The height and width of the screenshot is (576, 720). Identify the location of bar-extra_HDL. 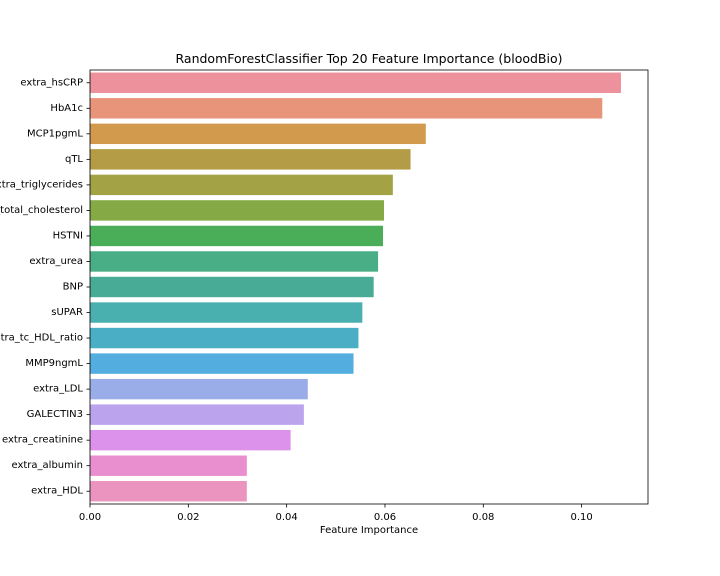
(168, 491).